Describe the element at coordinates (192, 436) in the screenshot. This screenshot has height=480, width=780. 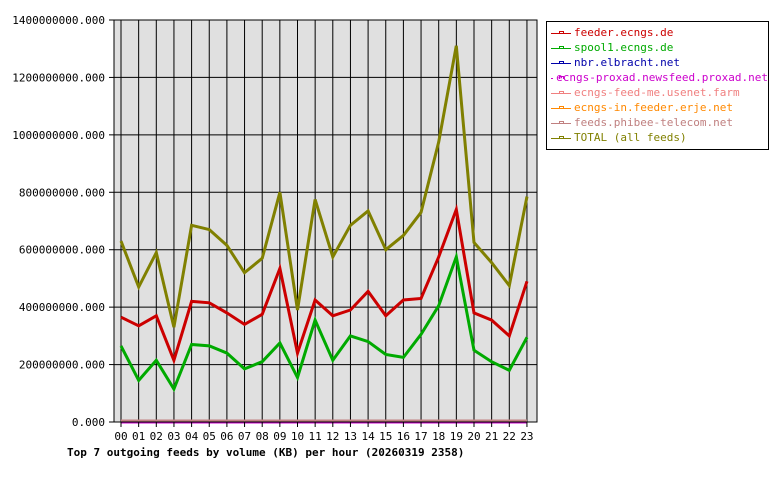
I see `x-tick-label: 04` at that location.